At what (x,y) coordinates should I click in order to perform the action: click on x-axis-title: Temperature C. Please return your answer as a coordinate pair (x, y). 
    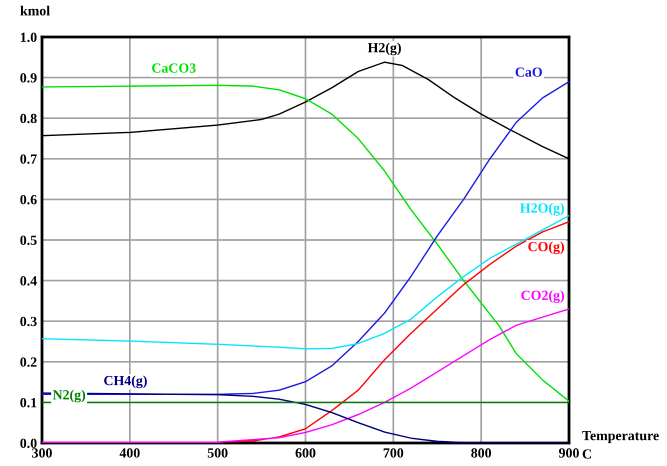
    Looking at the image, I should click on (620, 445).